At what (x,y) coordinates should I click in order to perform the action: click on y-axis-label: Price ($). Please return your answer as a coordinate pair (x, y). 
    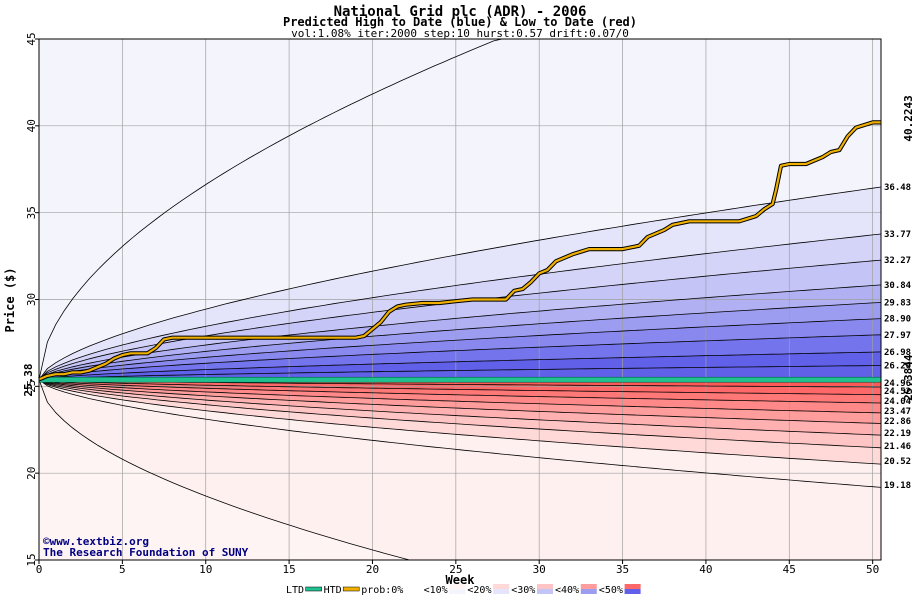
    Looking at the image, I should click on (10, 299).